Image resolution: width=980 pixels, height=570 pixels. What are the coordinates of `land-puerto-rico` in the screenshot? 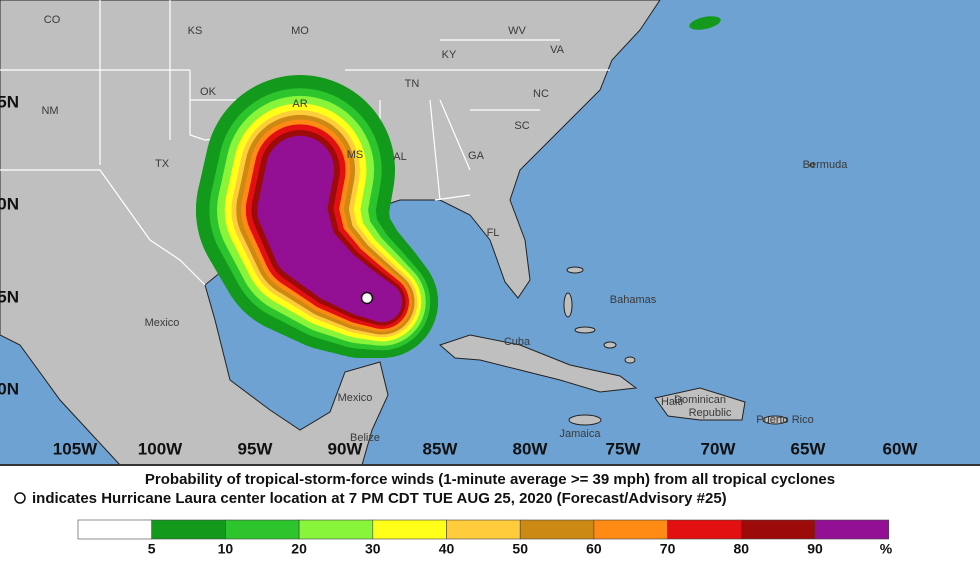 It's located at (775, 420).